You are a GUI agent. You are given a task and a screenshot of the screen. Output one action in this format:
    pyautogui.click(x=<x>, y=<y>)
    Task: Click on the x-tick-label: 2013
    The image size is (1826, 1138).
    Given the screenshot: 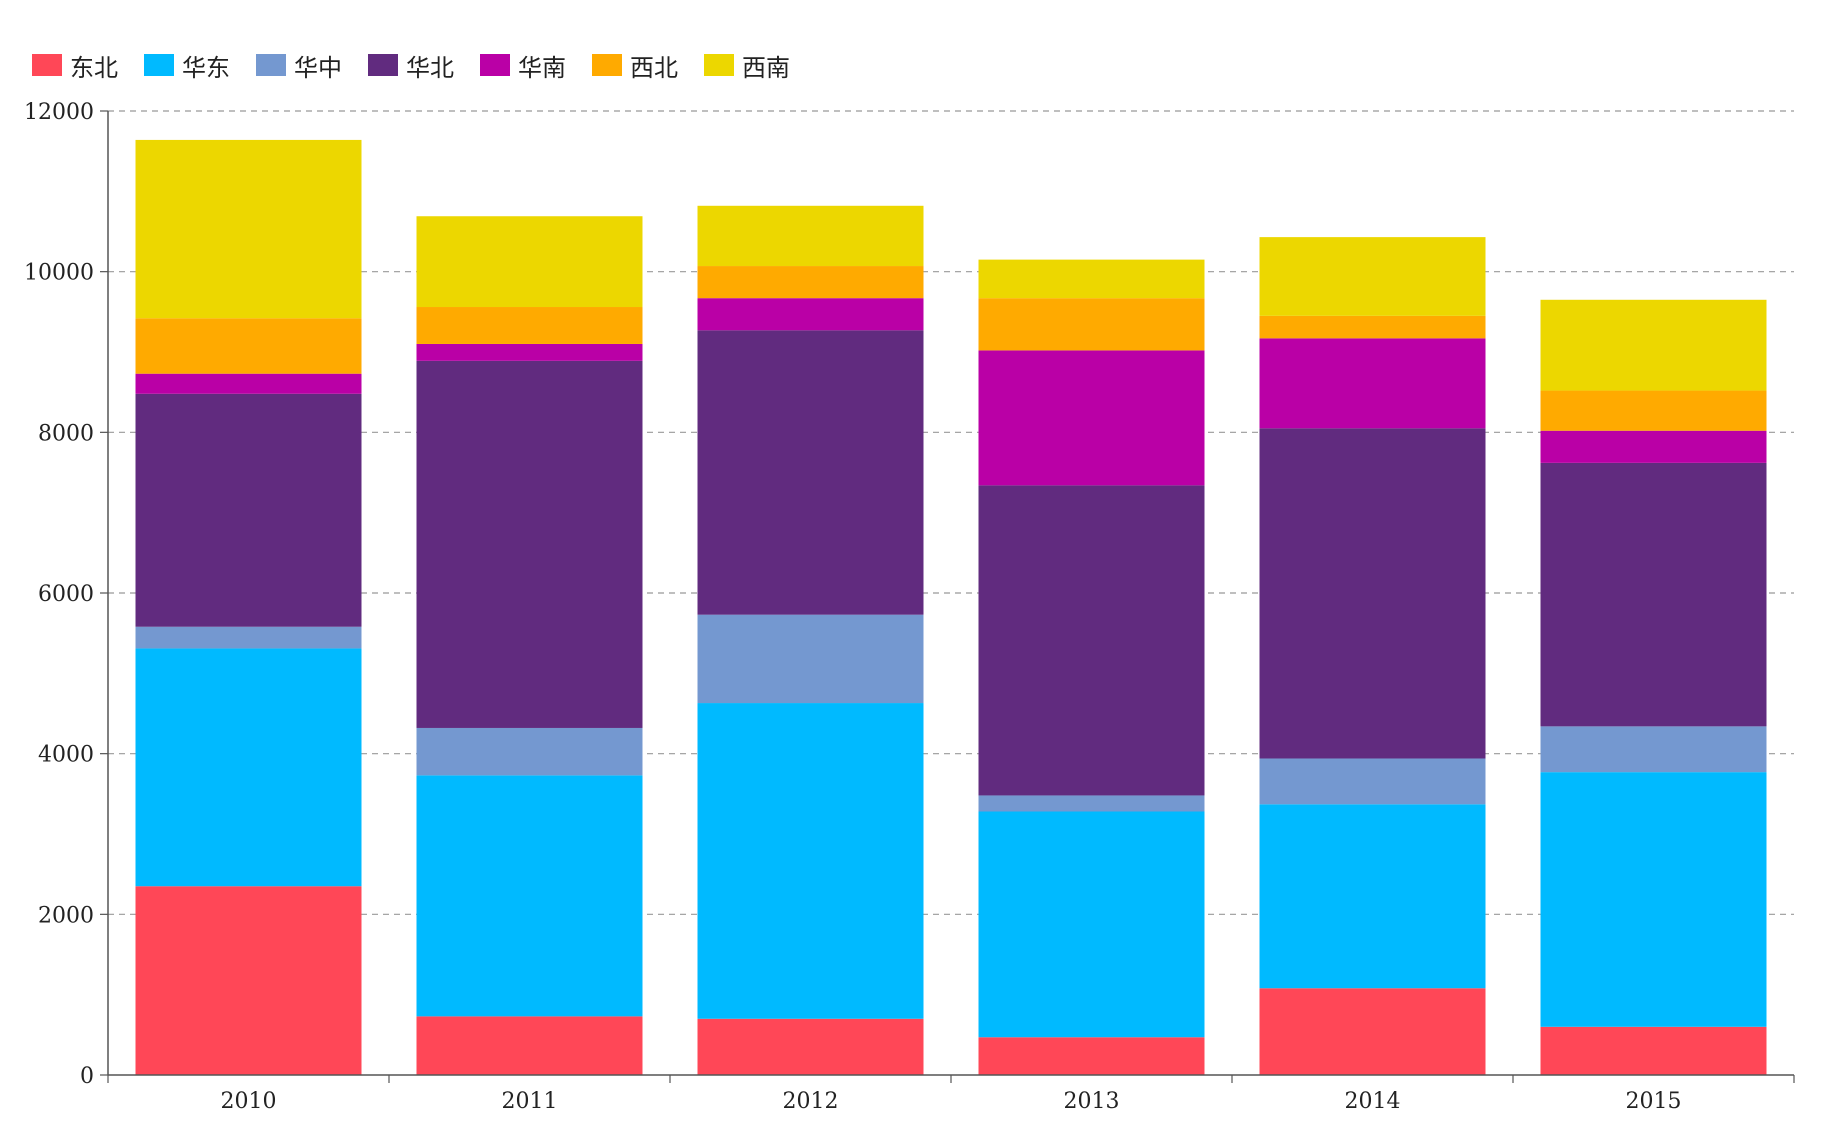 What is the action you would take?
    pyautogui.click(x=1092, y=1101)
    